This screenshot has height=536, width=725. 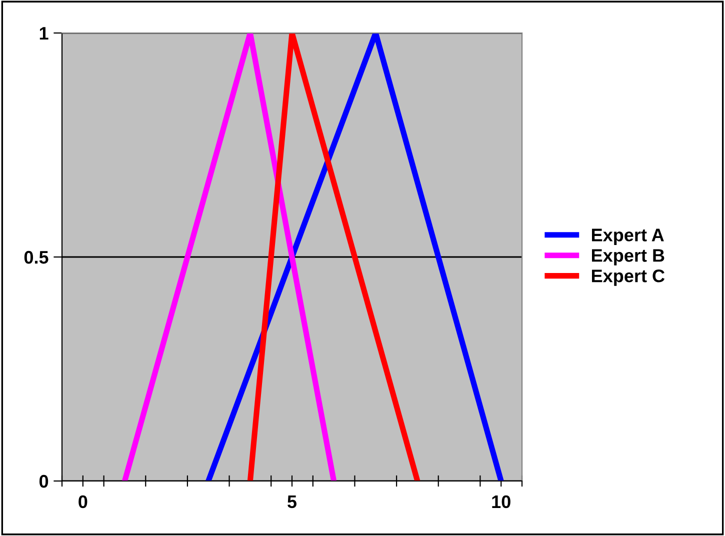 I want to click on legend-label: Expert A, so click(x=628, y=236).